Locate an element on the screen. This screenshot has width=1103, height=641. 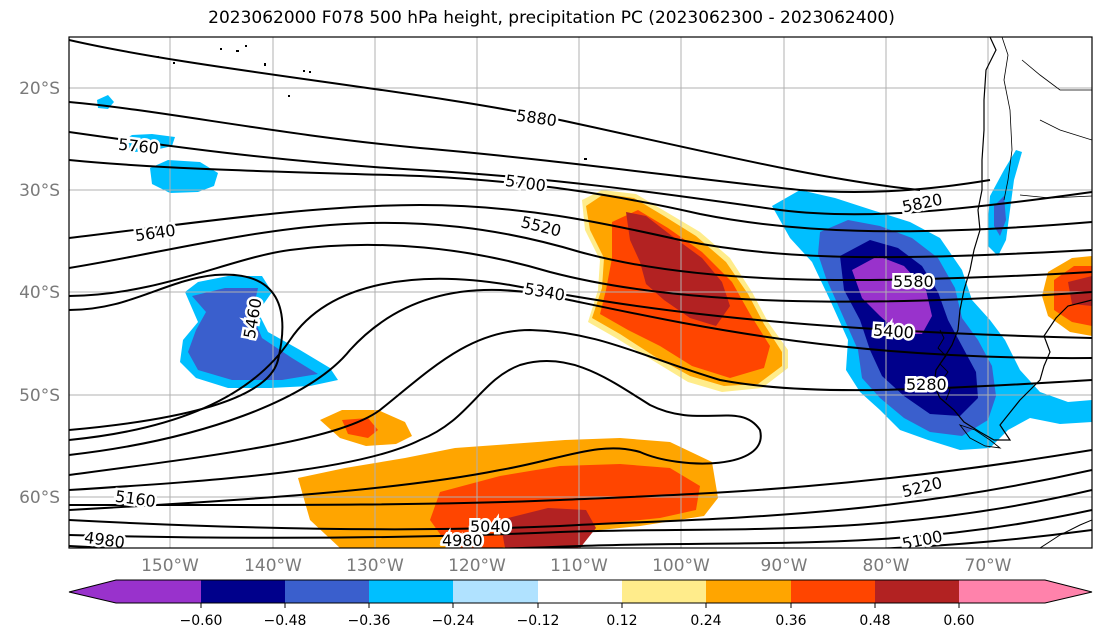
contour-label: 5580 is located at coordinates (913, 281).